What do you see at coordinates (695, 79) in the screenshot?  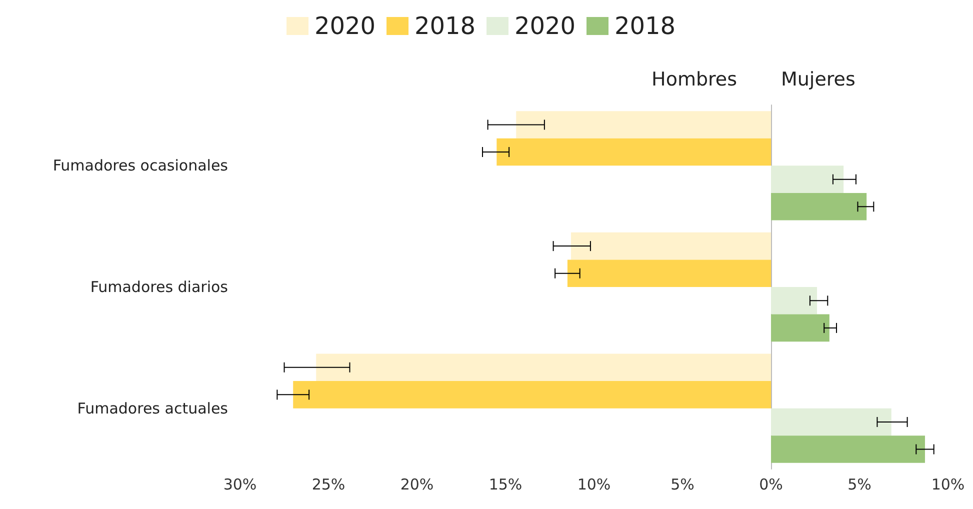 I see `text: Hombres` at bounding box center [695, 79].